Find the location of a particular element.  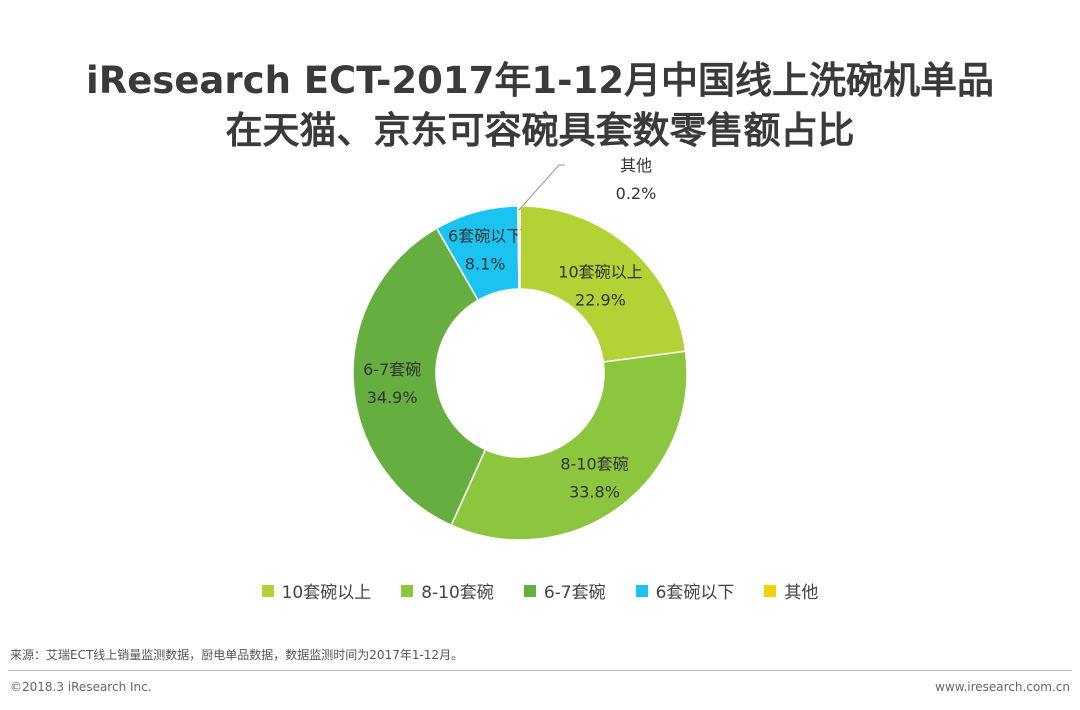

slice-value-label: 0.2% is located at coordinates (636, 193).